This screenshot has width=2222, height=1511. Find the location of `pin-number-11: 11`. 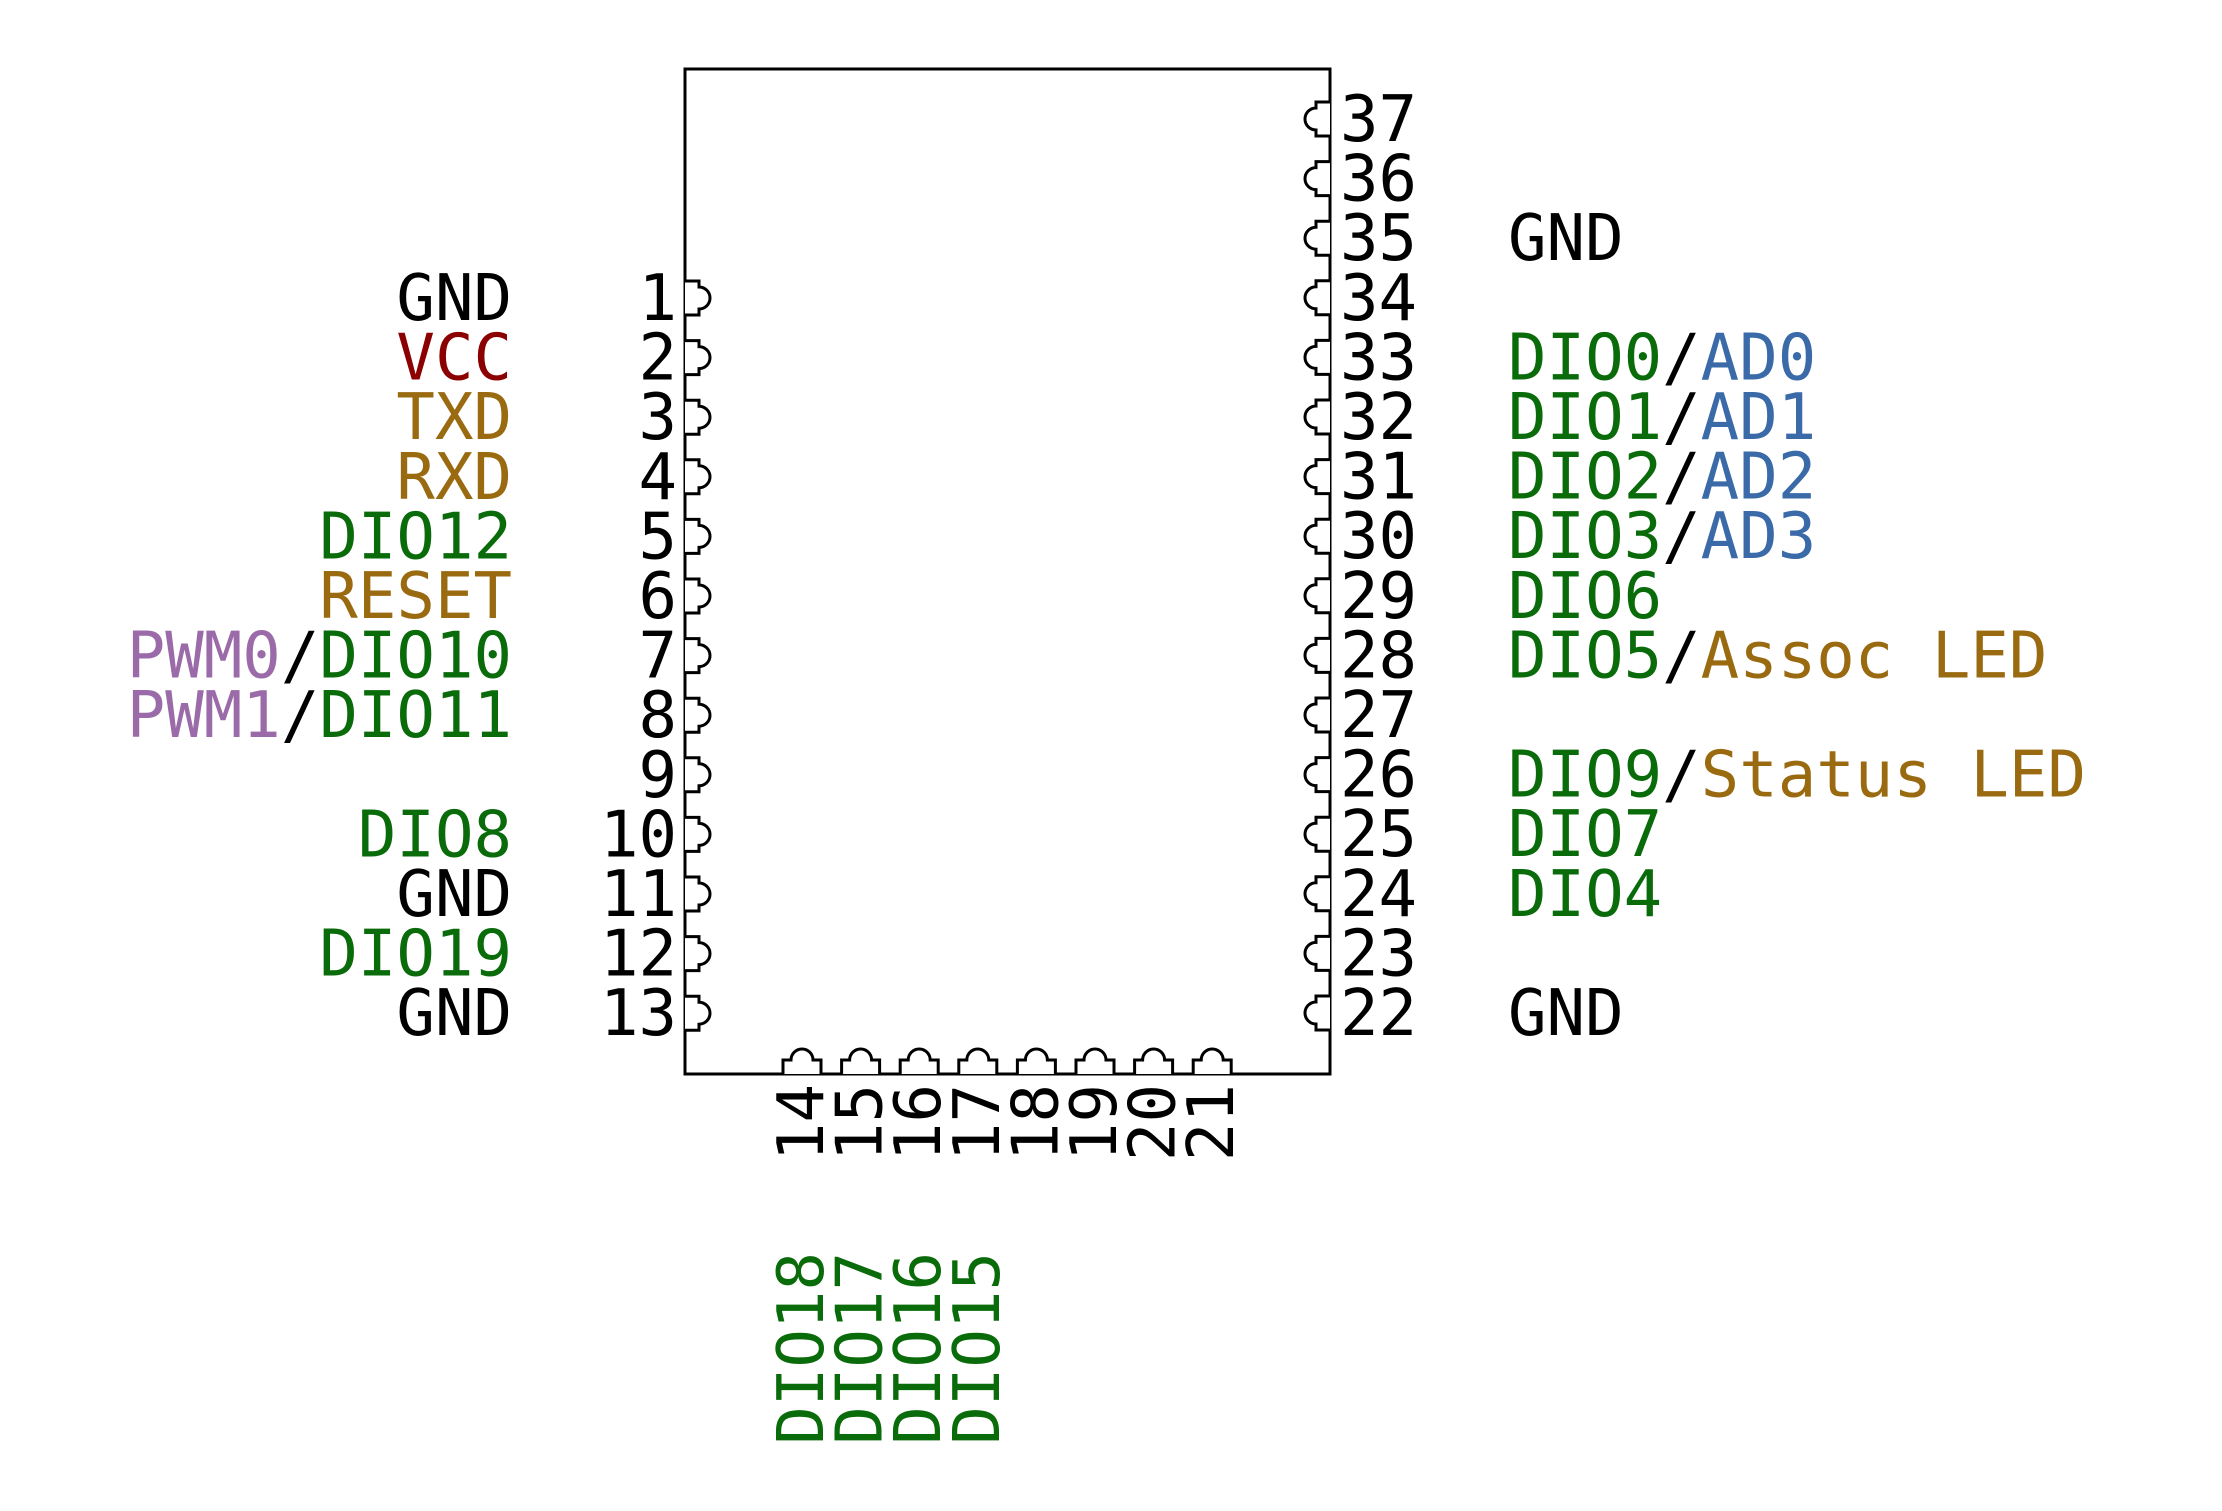

pin-number-11: 11 is located at coordinates (638, 895).